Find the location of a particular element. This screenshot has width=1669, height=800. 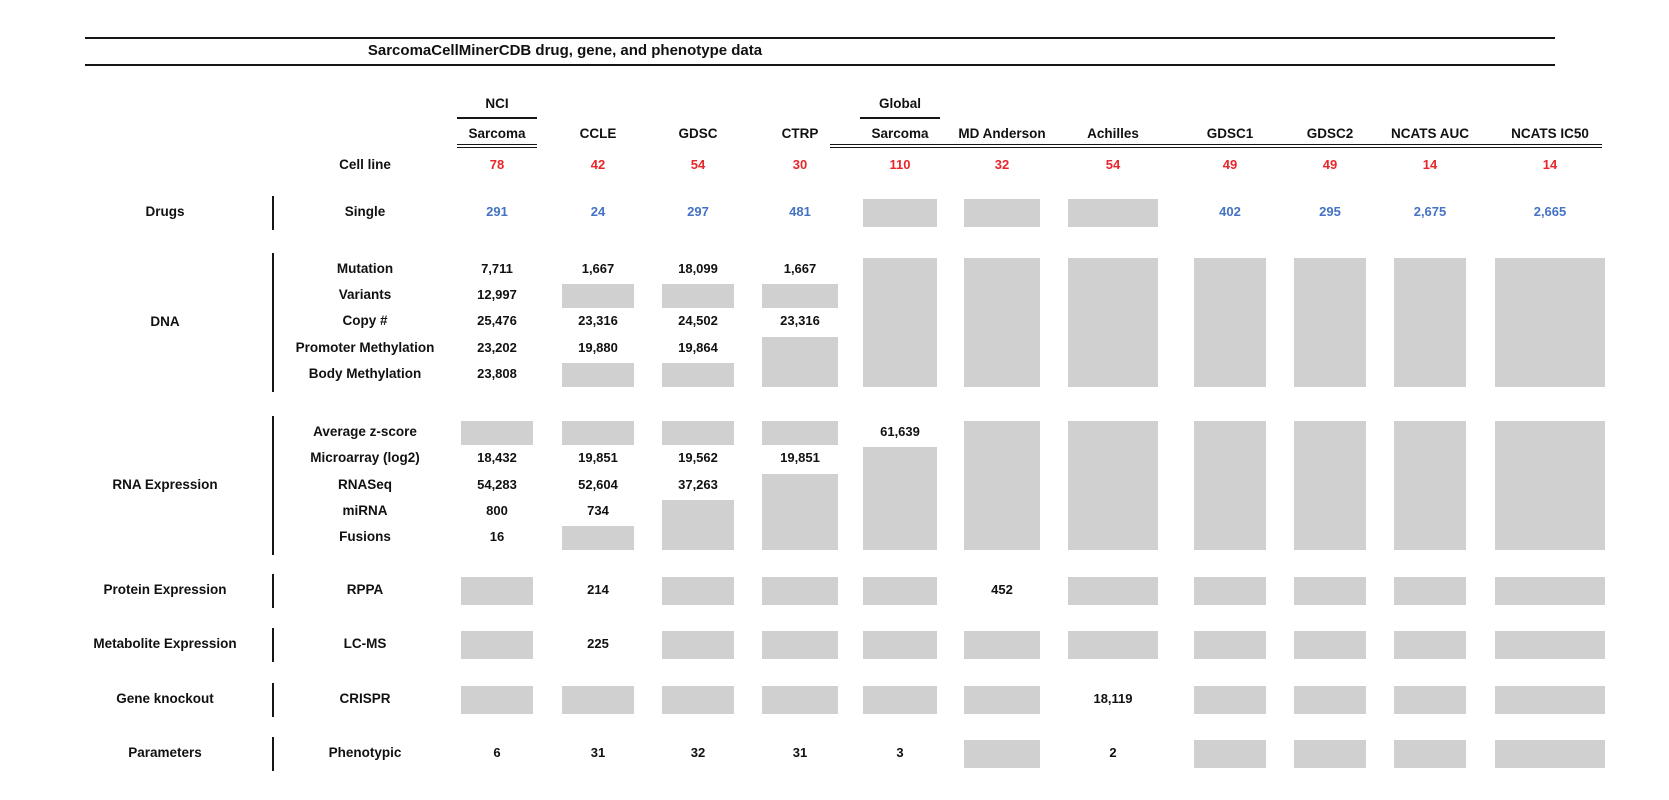

cell-line-count: 110 is located at coordinates (900, 164).